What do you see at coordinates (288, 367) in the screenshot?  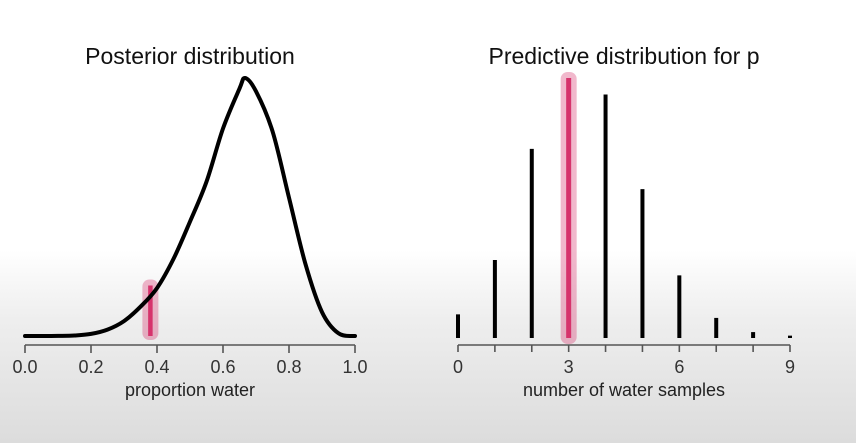 I see `posterior-tick-label-4: 0.8` at bounding box center [288, 367].